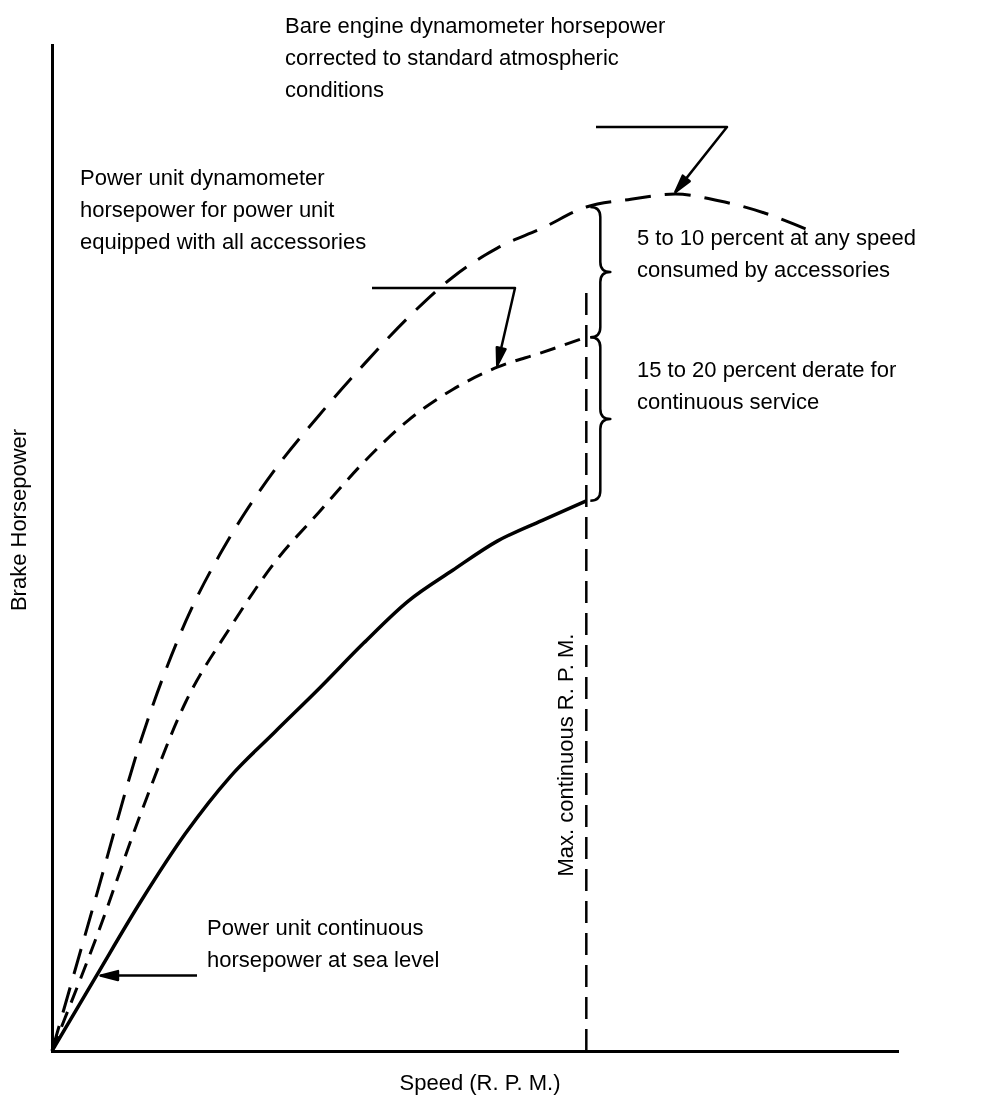  What do you see at coordinates (776, 254) in the screenshot?
I see `annotation: 5 to 10 percent at any speed consumed by accessories` at bounding box center [776, 254].